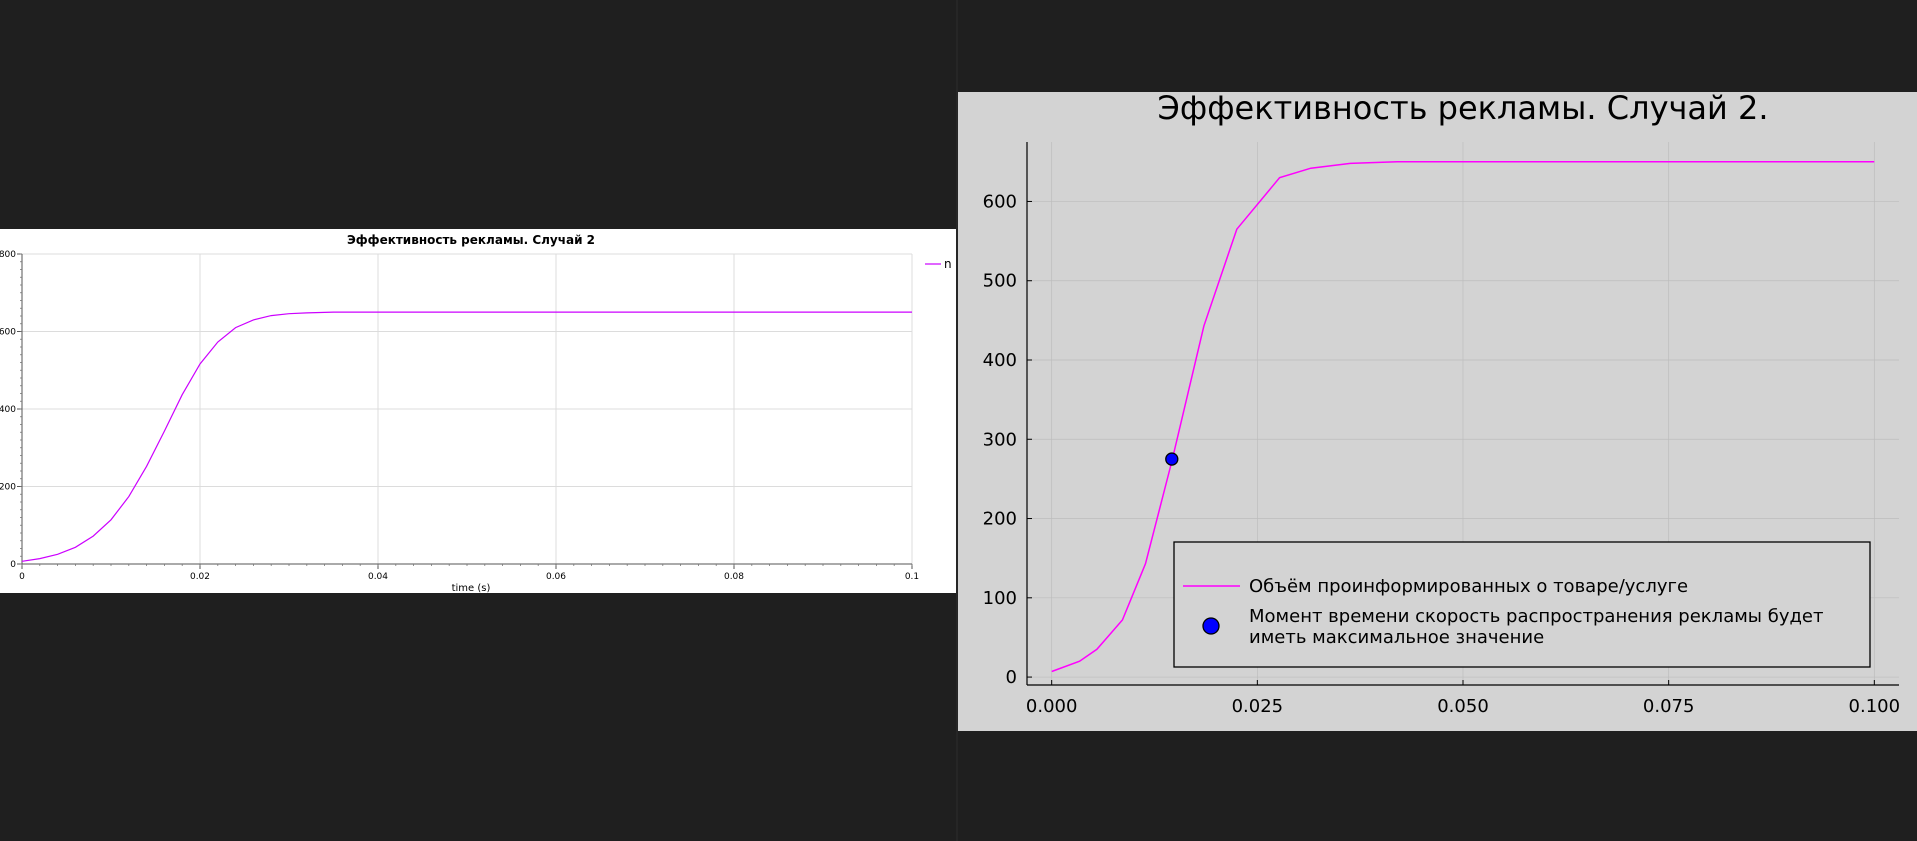  I want to click on x-tick-label: 0.08, so click(734, 577).